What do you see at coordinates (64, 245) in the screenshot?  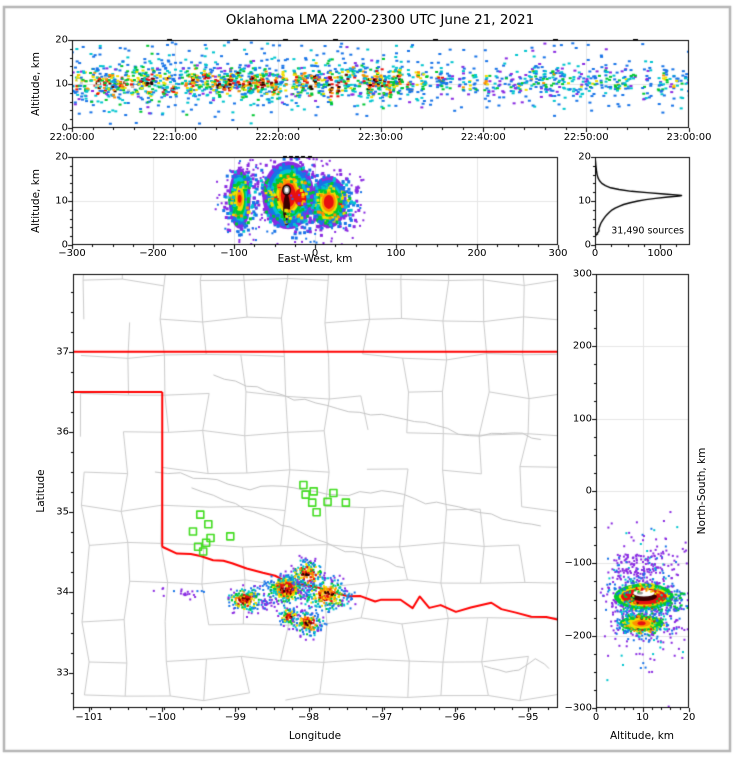 I see `east-west-y-tick-label: 0` at bounding box center [64, 245].